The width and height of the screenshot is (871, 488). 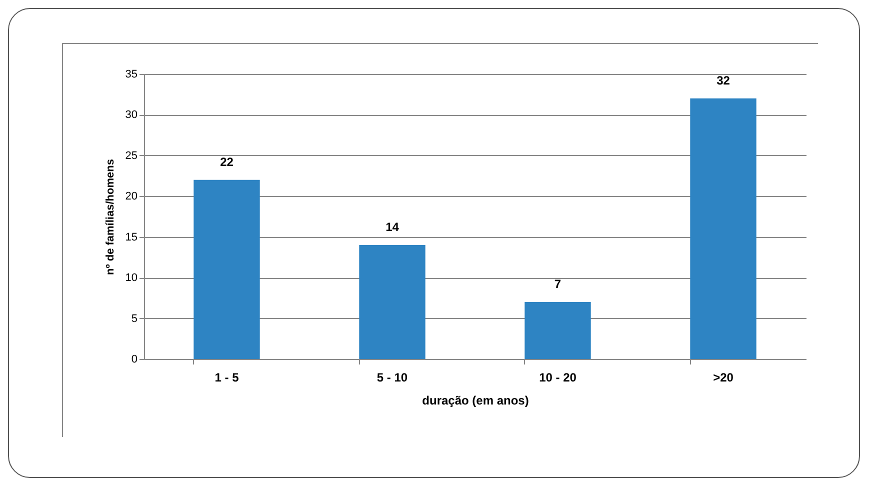 What do you see at coordinates (723, 80) in the screenshot?
I see `data-label: 32` at bounding box center [723, 80].